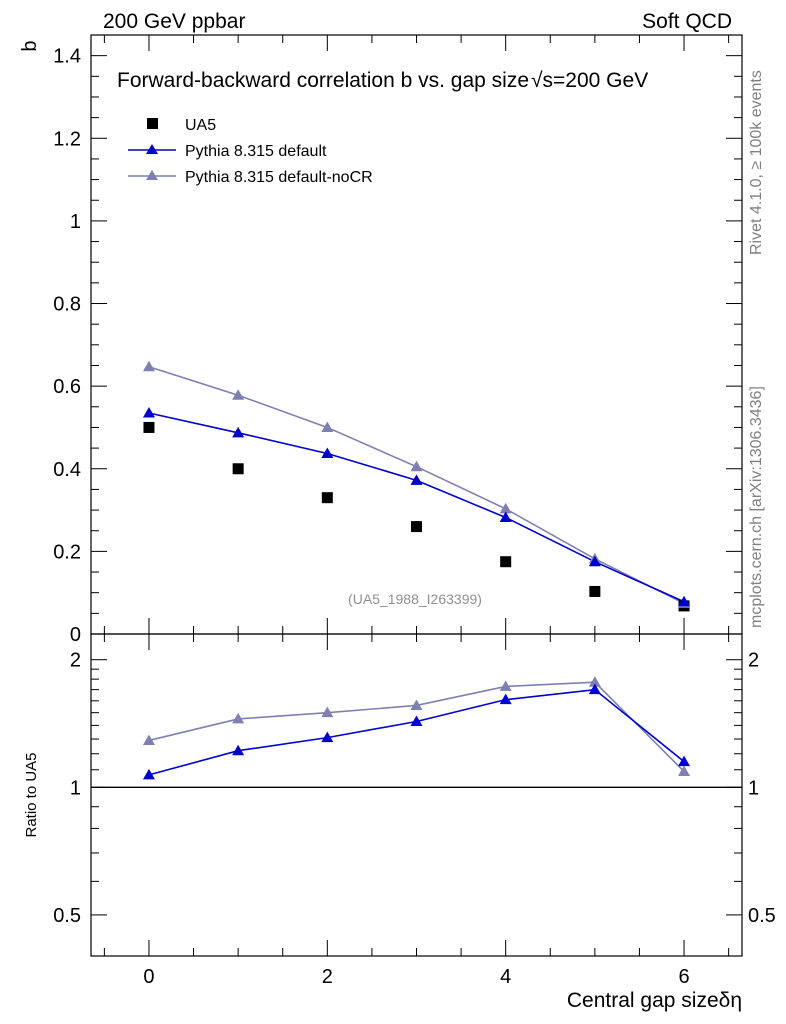  Describe the element at coordinates (756, 162) in the screenshot. I see `rivet-label: Rivet 4.1.0, ≥ 100k events` at that location.